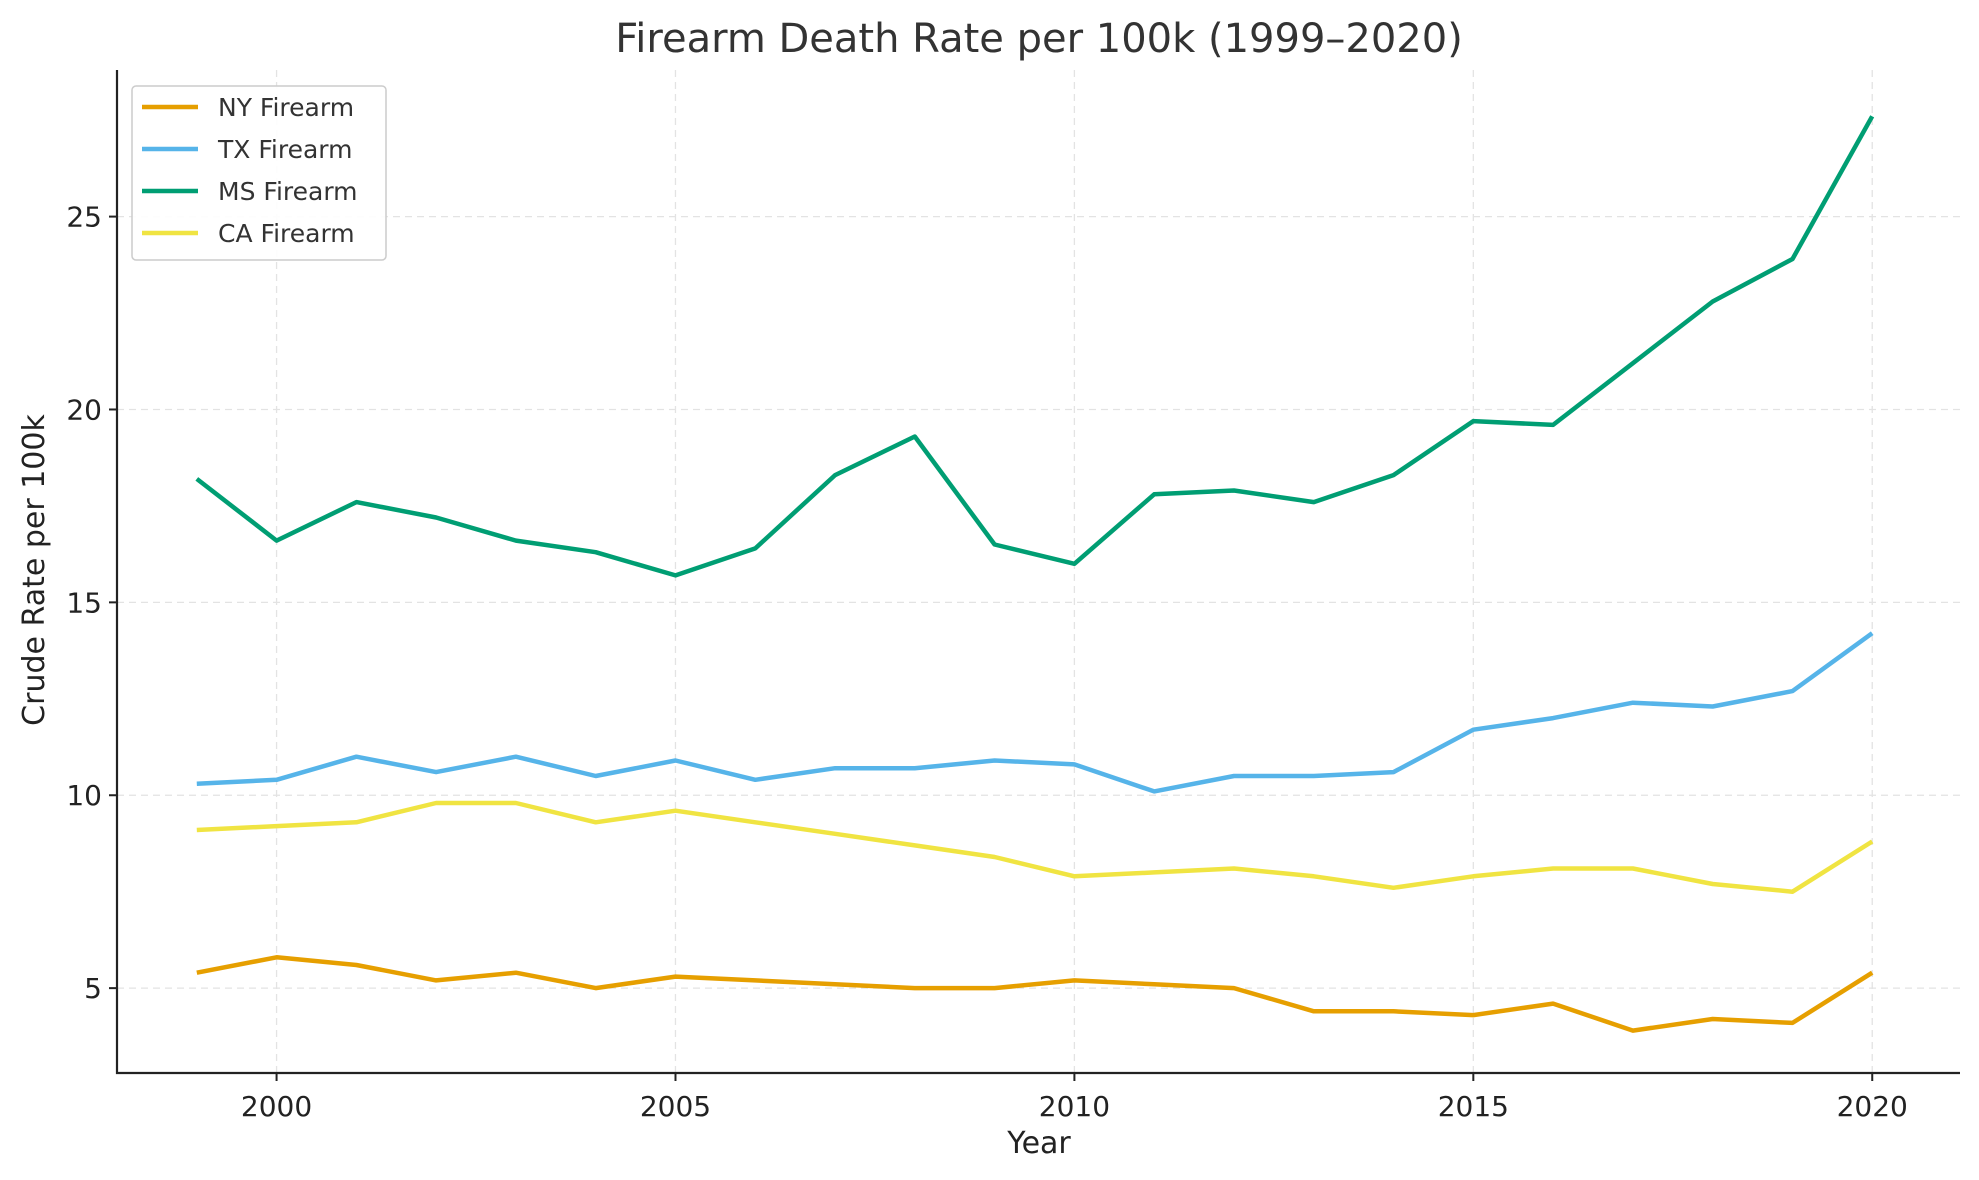  I want to click on y-axis: 5 10 15 20 25, so click(91, 603).